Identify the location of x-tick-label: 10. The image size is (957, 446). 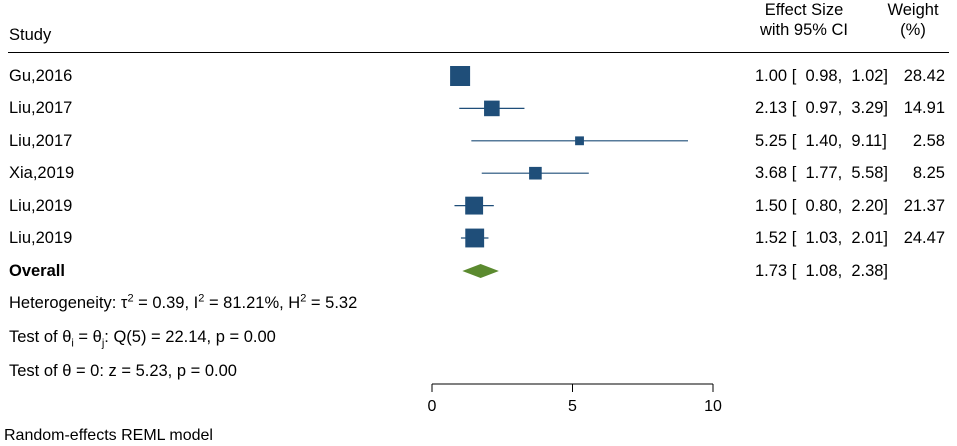
(713, 406).